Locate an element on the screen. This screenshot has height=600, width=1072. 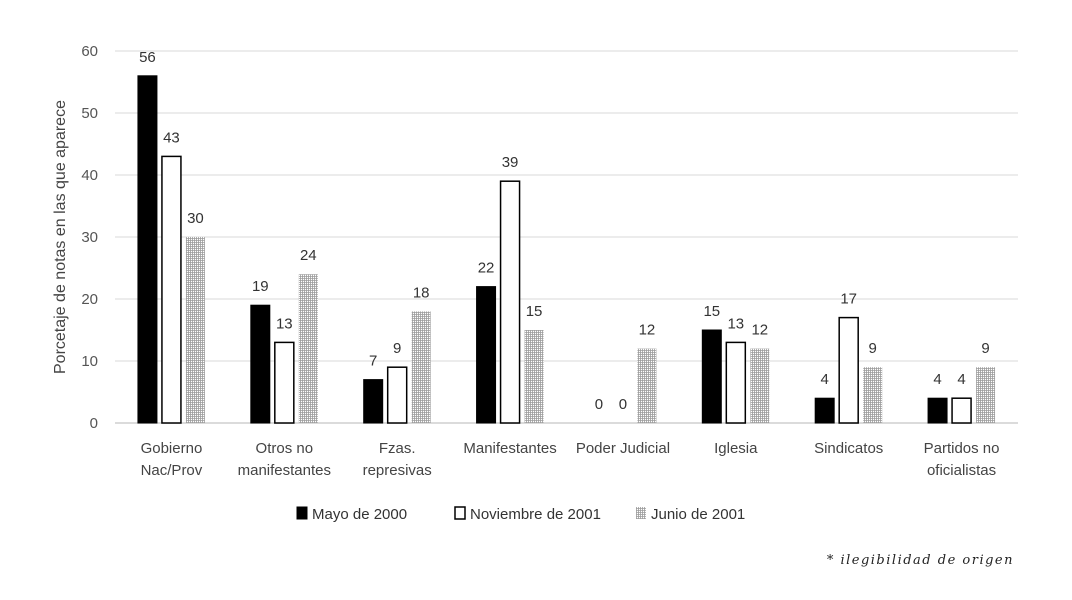
legend-label: Noviembre de 2001 is located at coordinates (535, 514).